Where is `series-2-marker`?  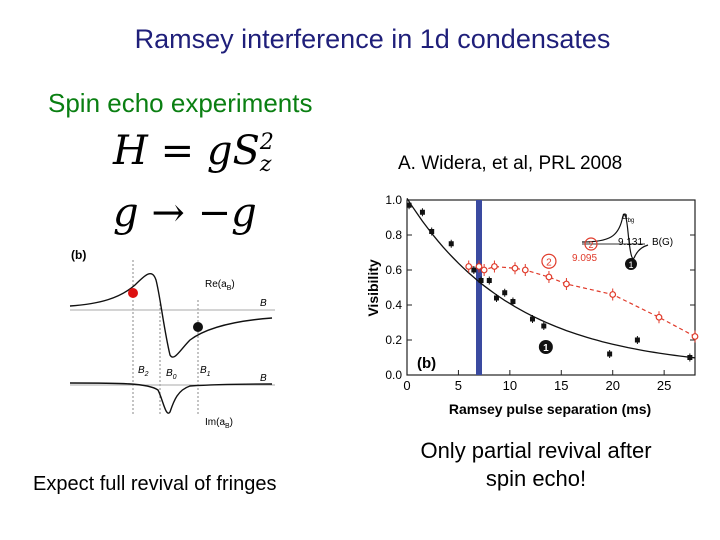
series-2-marker is located at coordinates (549, 261).